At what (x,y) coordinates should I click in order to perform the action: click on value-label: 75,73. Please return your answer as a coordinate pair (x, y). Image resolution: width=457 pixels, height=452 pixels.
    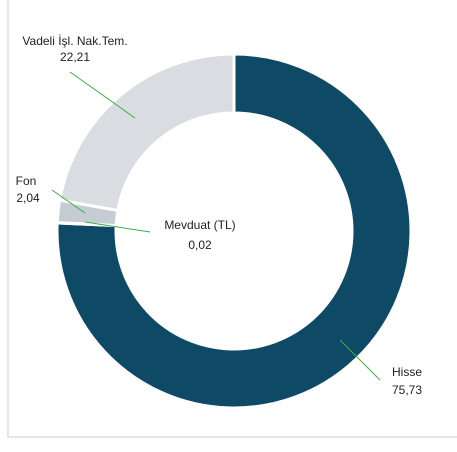
    Looking at the image, I should click on (407, 390).